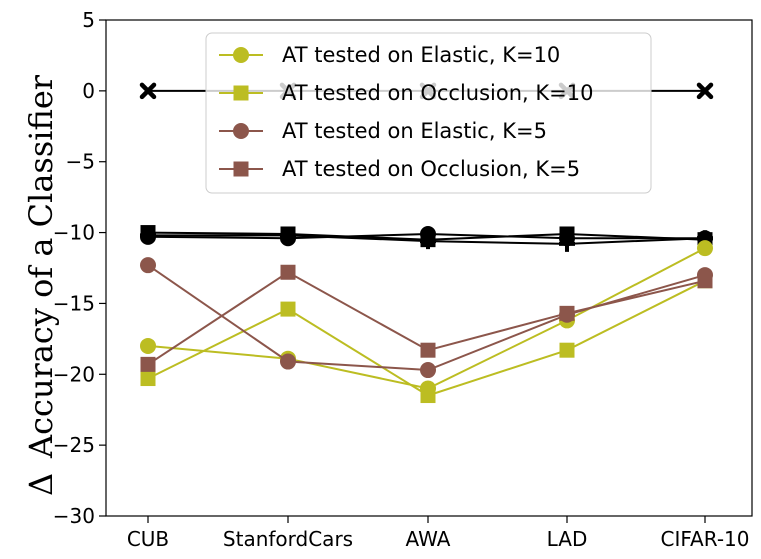 The image size is (761, 559). Describe the element at coordinates (74, 233) in the screenshot. I see `y-tick-label: −10` at that location.